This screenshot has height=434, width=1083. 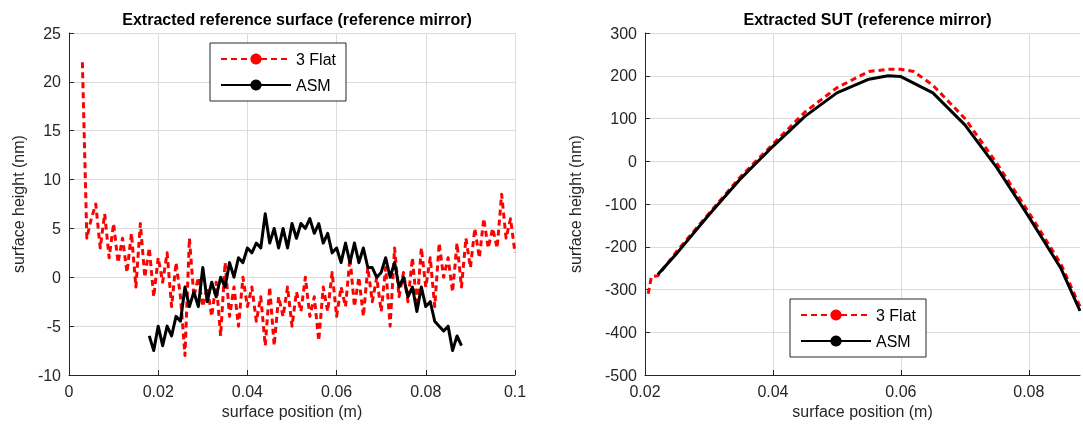 I want to click on x-tick-label: 0.1, so click(x=515, y=391).